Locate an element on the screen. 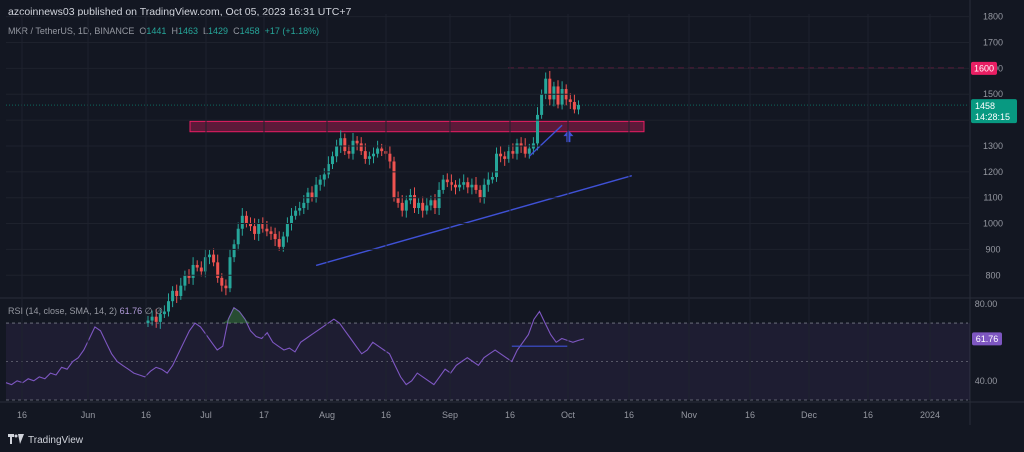  price-tick-label: 1800 is located at coordinates (993, 17).